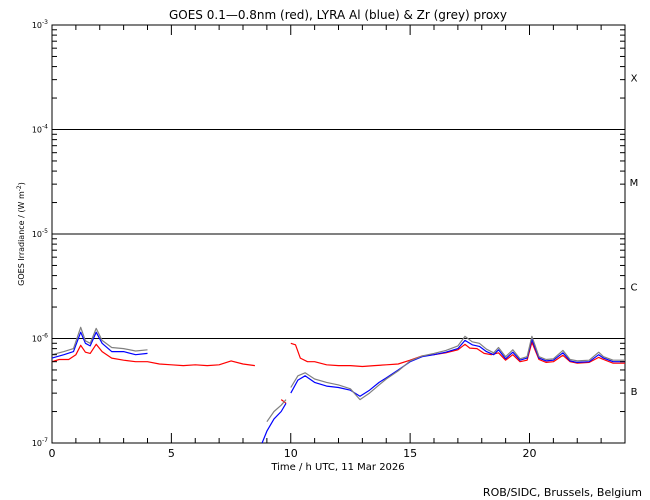 Image resolution: width=650 pixels, height=500 pixels. I want to click on class-label-c: C, so click(634, 287).